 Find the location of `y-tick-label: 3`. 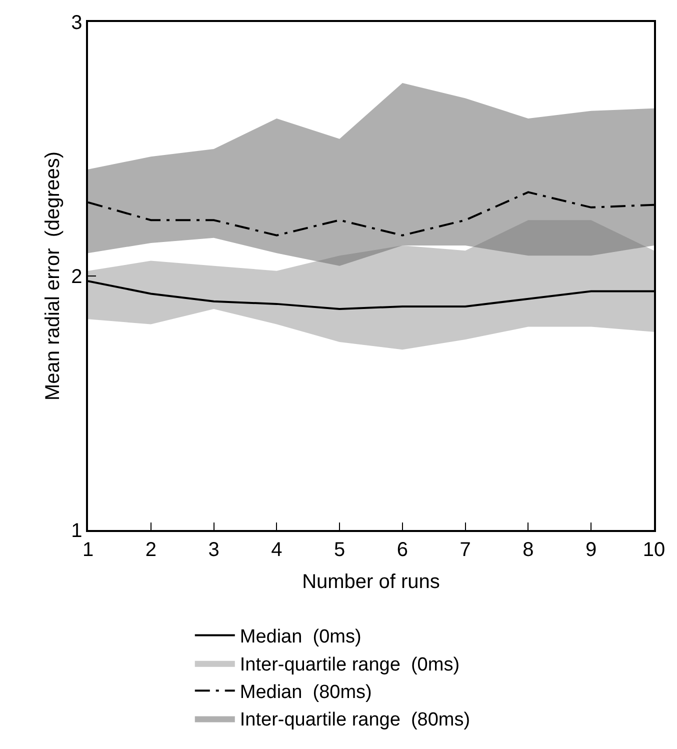

y-tick-label: 3 is located at coordinates (76, 23).